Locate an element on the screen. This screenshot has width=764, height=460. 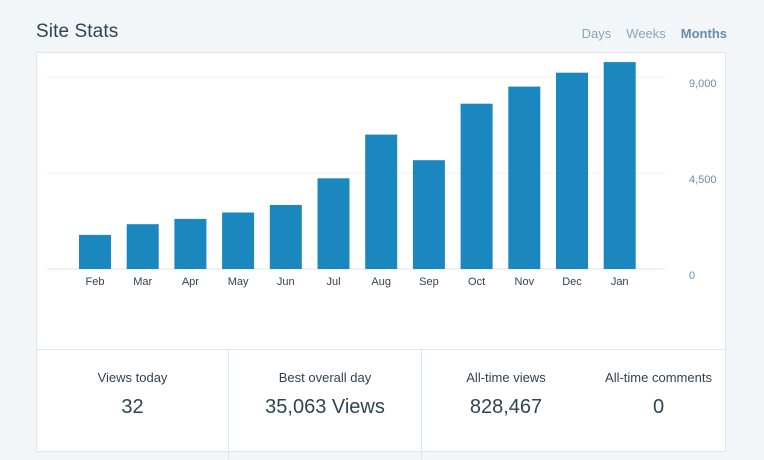
tab-months: Months is located at coordinates (703, 33).